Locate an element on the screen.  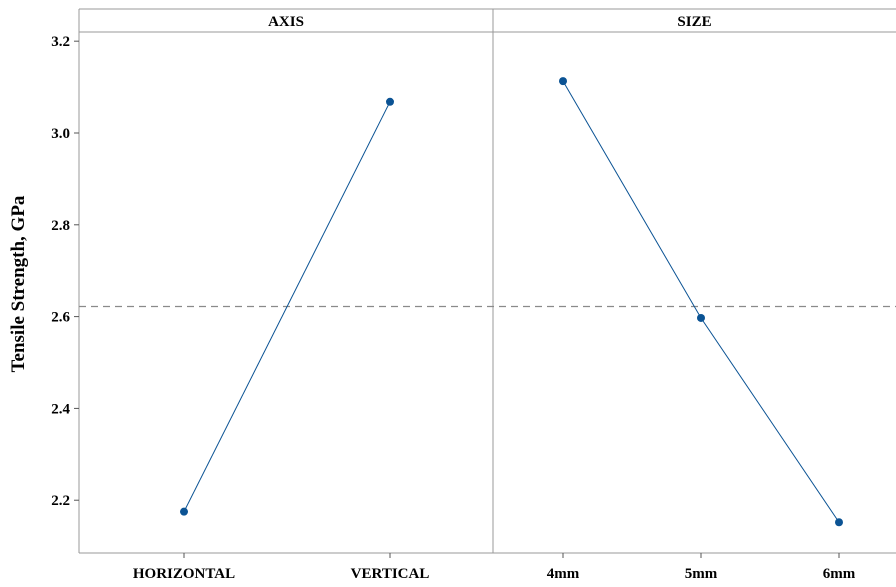
panel-title: AXIS is located at coordinates (286, 22).